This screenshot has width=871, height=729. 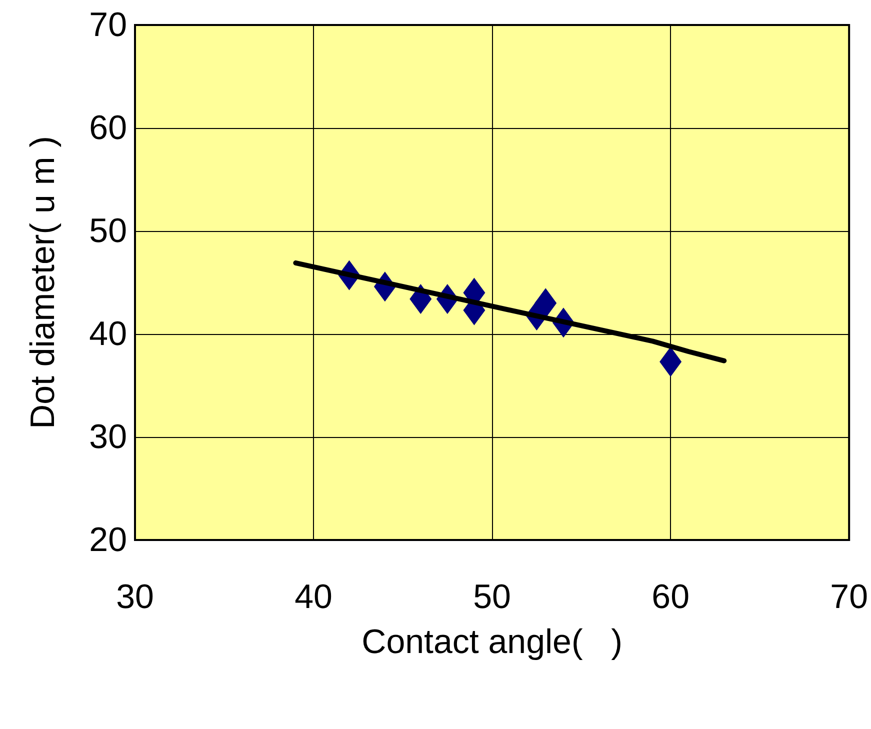 I want to click on point, so click(x=671, y=361).